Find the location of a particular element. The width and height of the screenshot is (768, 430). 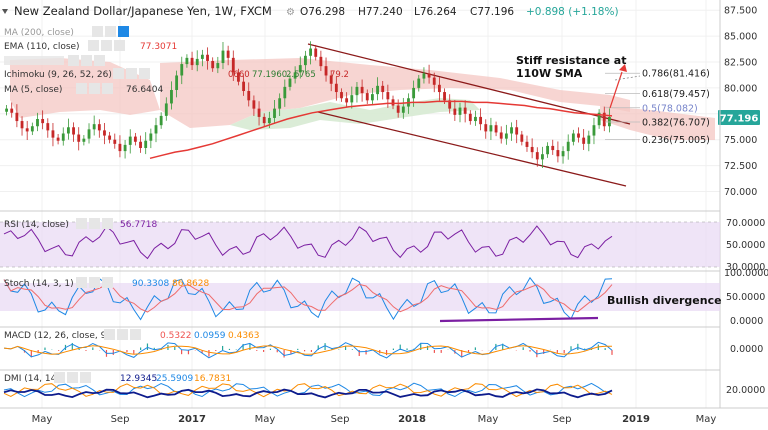

ema110-close-icon is located at coordinates (119, 45).